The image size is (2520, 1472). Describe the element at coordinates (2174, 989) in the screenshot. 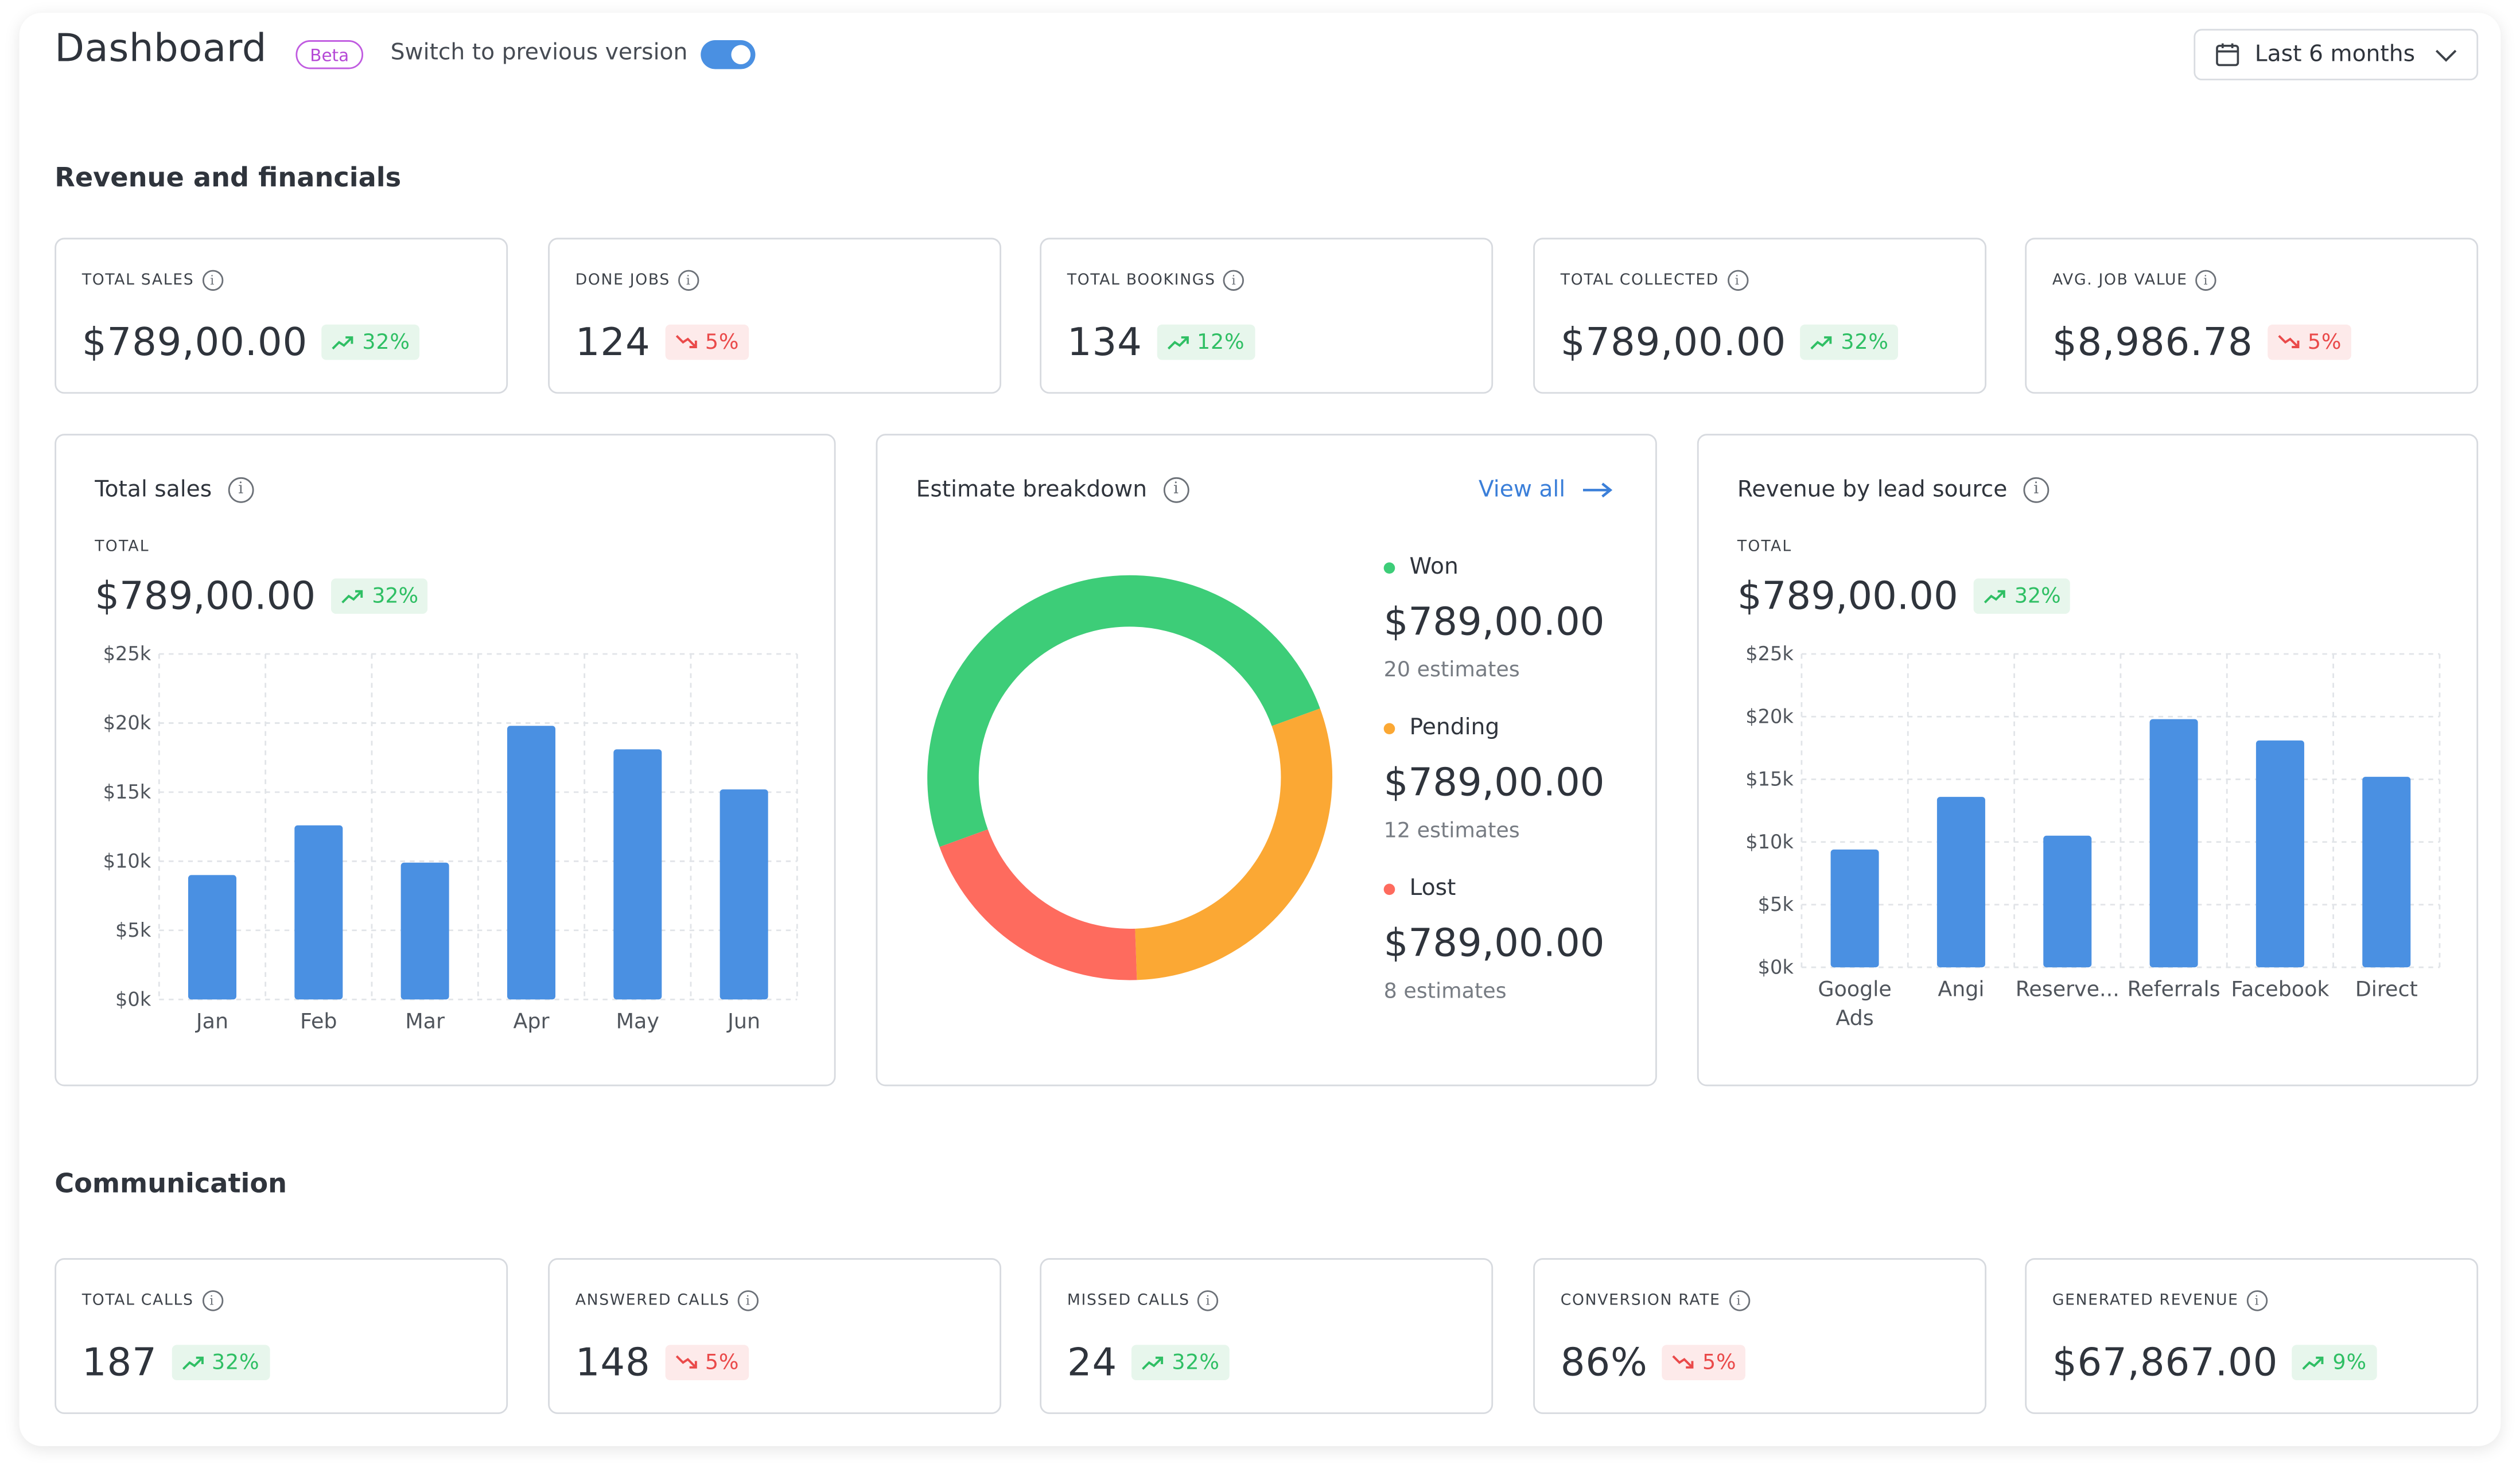

I see `x-tick-label: Referrals` at that location.